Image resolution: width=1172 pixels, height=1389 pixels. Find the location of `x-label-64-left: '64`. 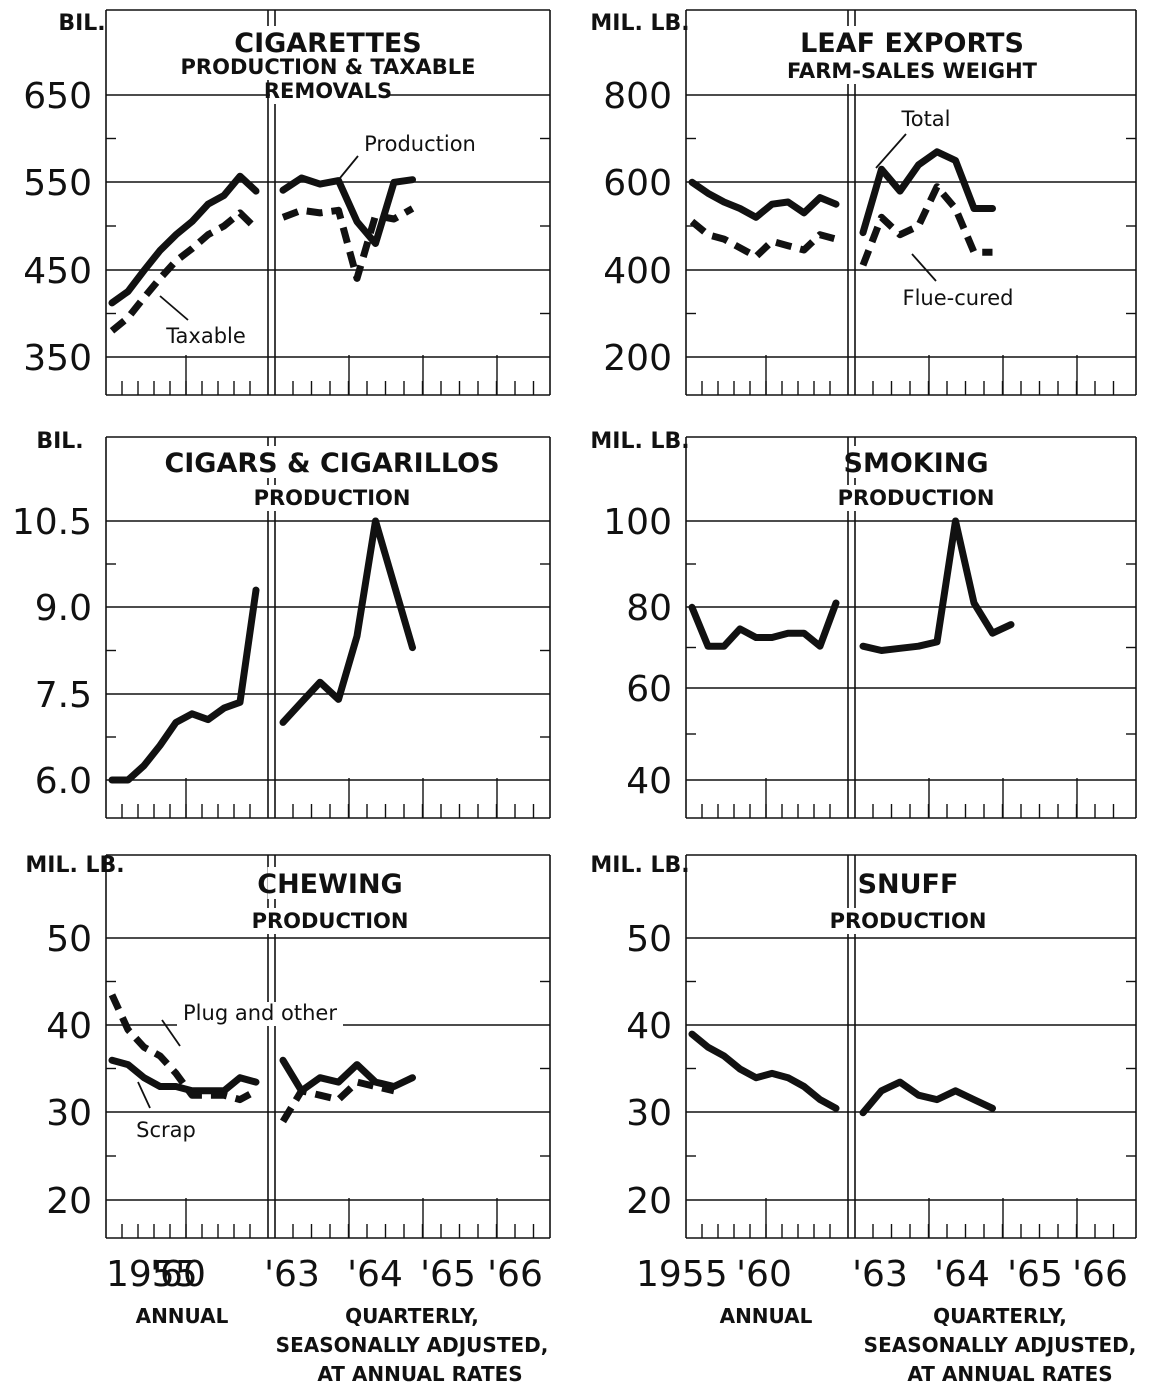

x-label-64-left: '64 is located at coordinates (375, 1274).